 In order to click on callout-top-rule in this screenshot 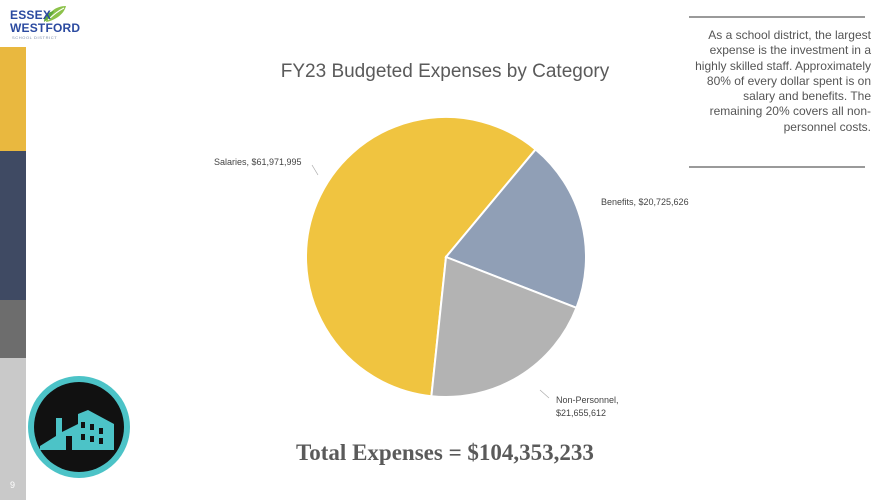, I will do `click(777, 17)`.